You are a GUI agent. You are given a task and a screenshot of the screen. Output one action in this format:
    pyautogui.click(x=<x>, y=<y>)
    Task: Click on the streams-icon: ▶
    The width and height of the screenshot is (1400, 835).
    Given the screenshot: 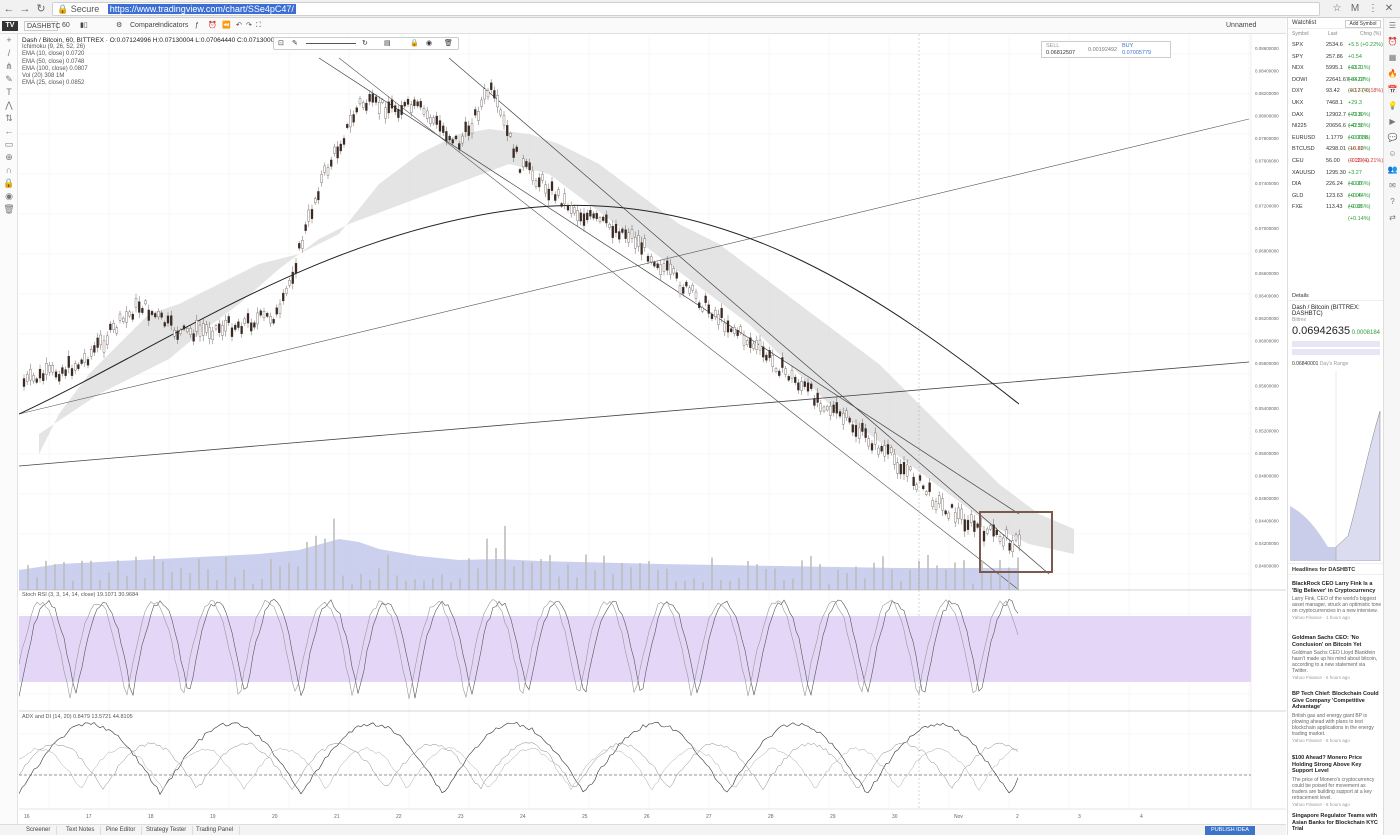 What is the action you would take?
    pyautogui.click(x=1392, y=121)
    